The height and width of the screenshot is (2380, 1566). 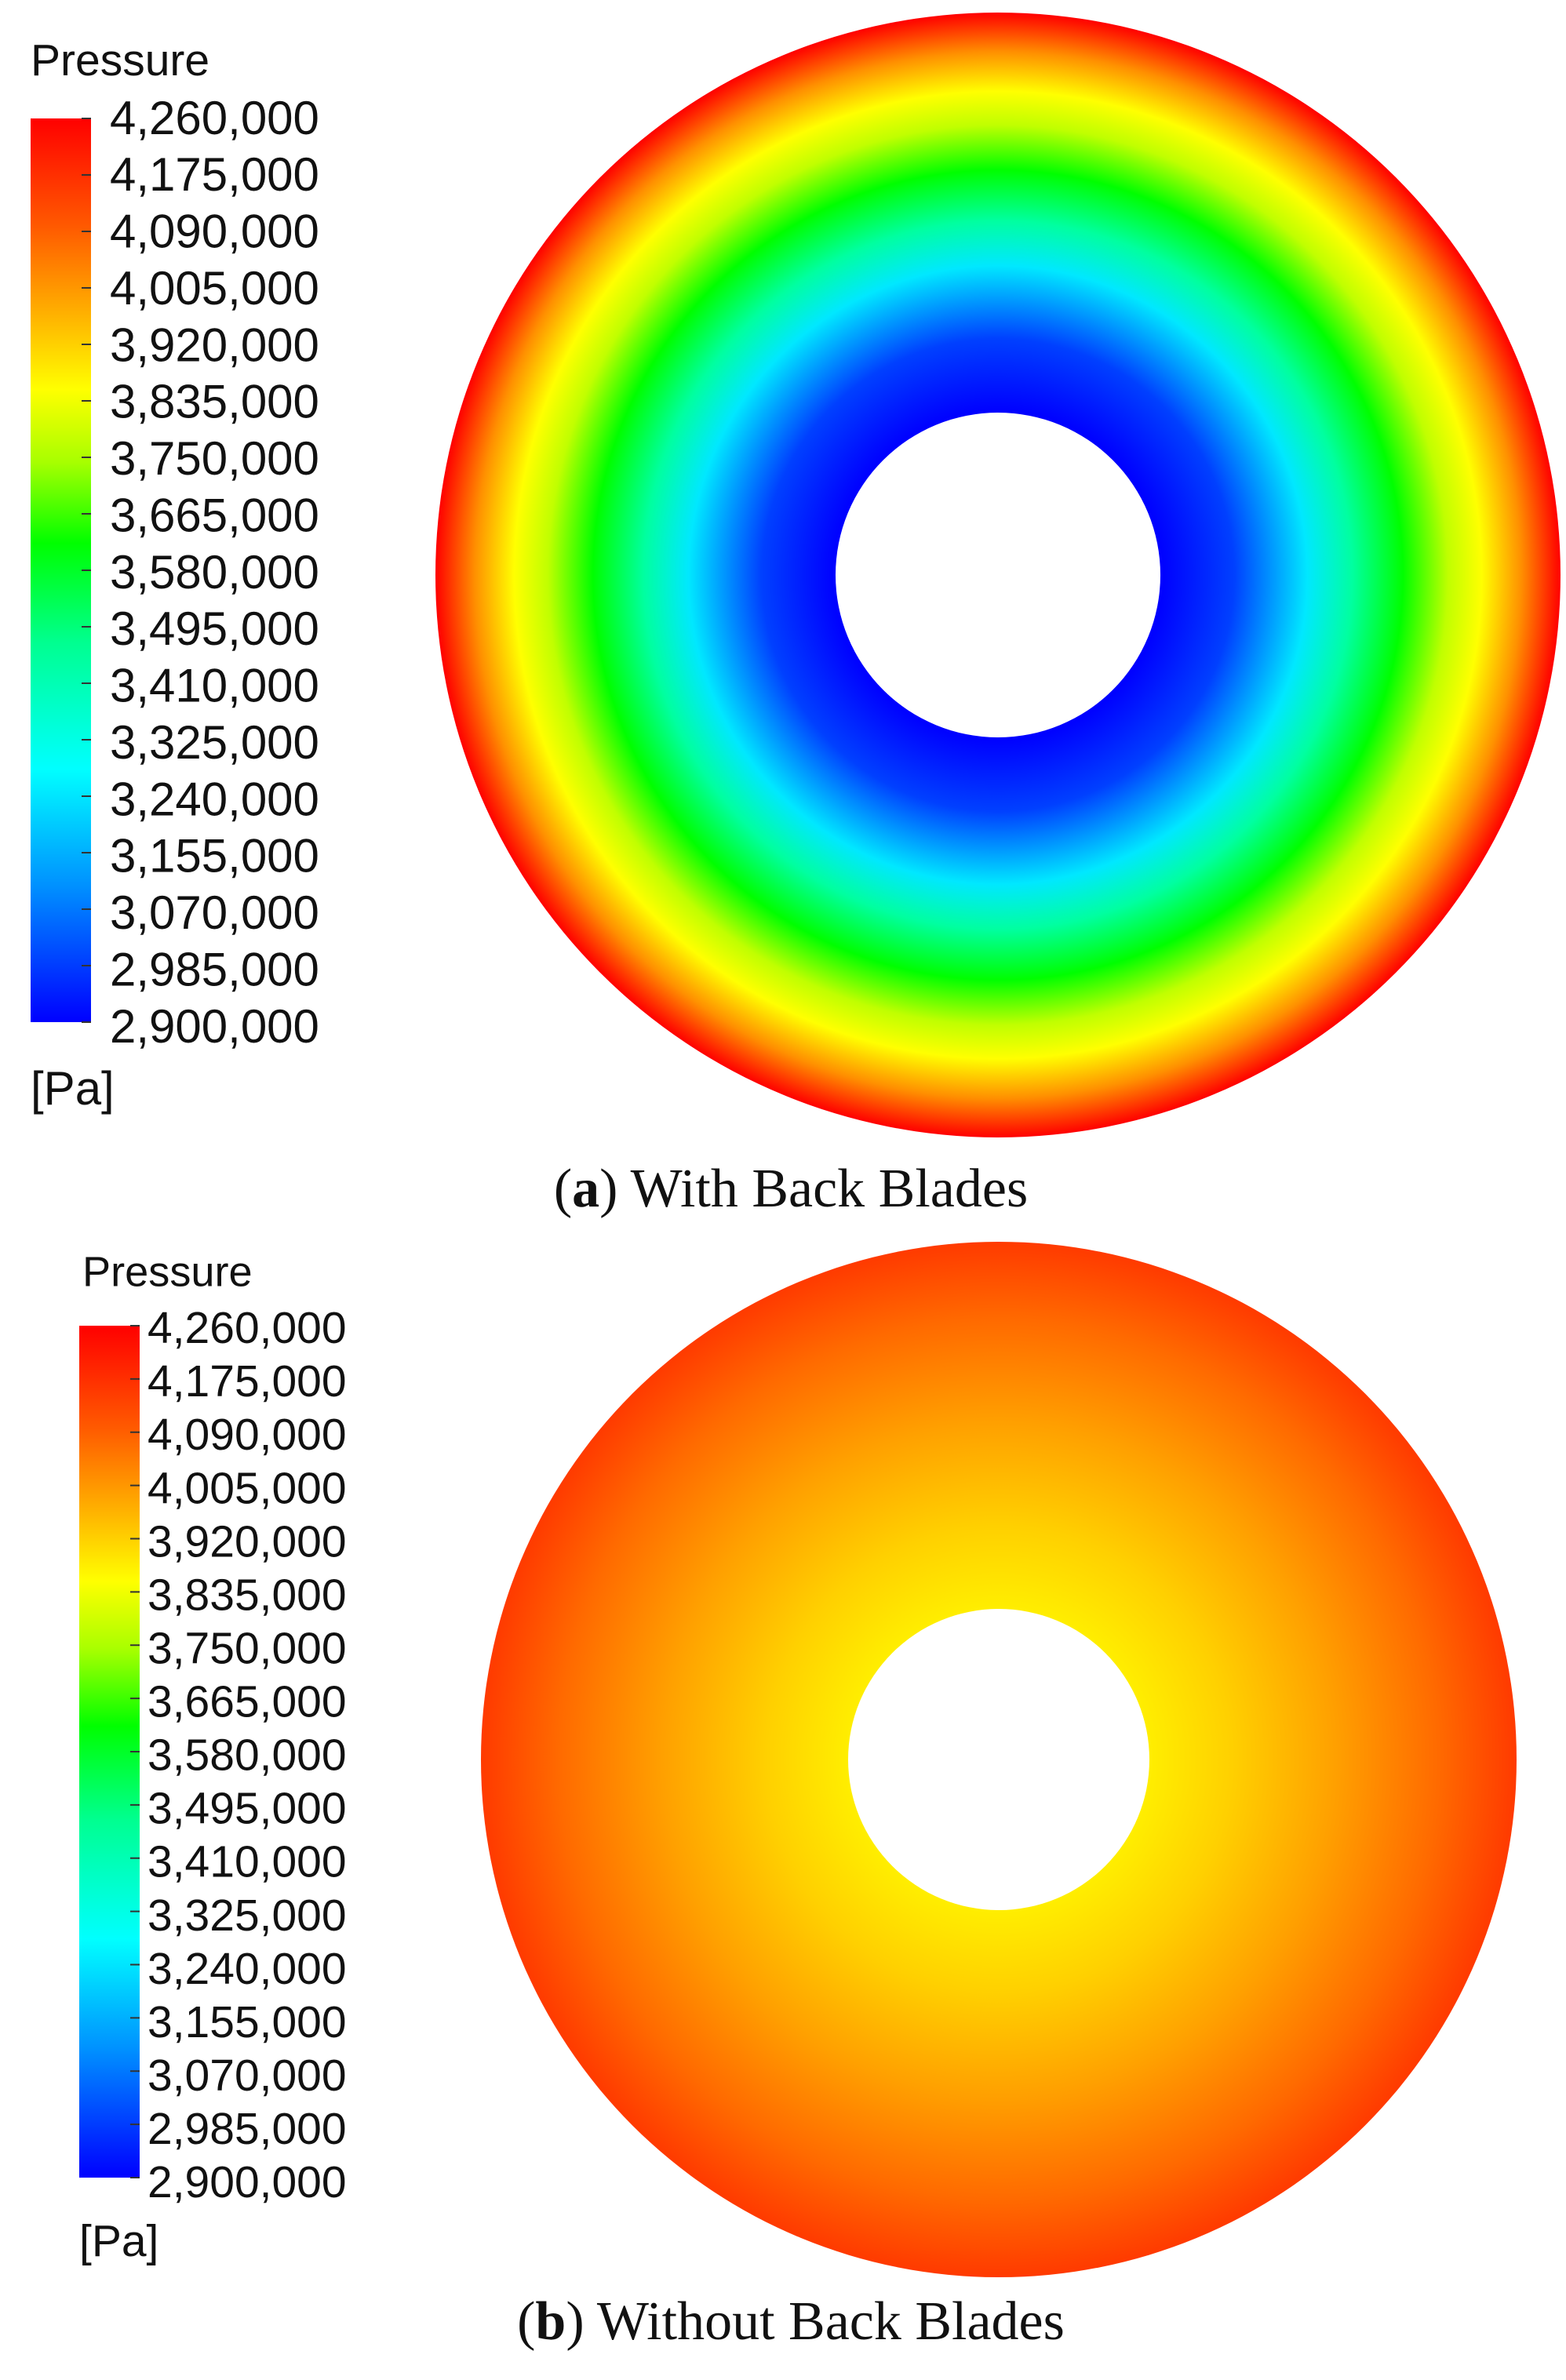 What do you see at coordinates (585, 1189) in the screenshot?
I see `caption-label: a` at bounding box center [585, 1189].